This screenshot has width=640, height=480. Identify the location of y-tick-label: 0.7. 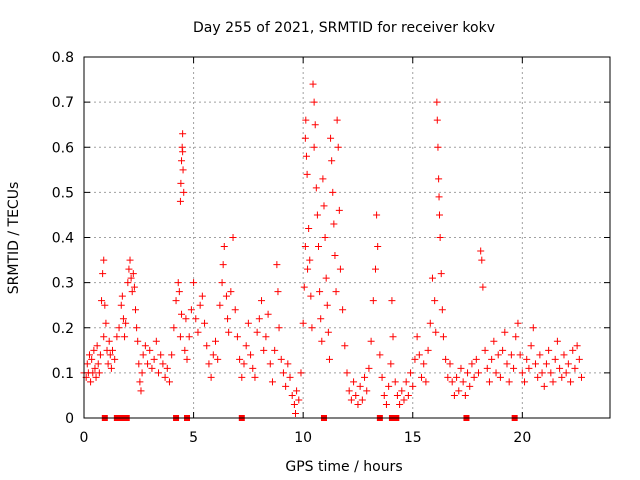
(63, 103).